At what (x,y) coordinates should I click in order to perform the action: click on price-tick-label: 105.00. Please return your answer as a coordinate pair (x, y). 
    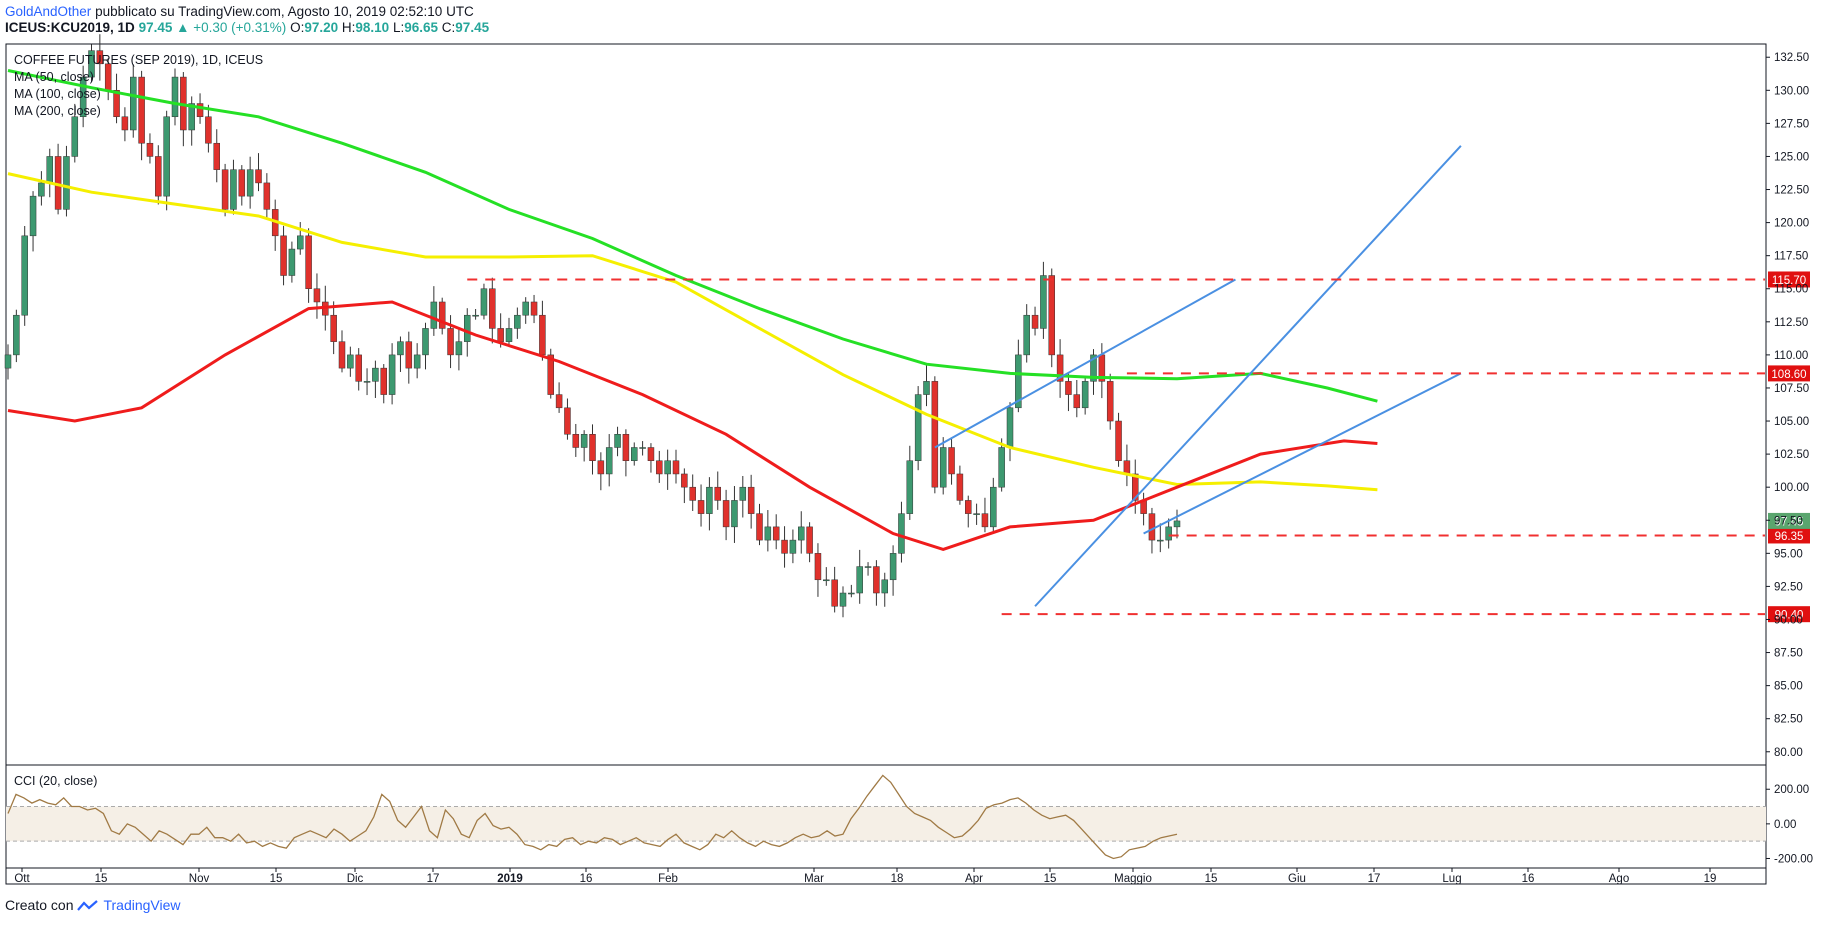
    Looking at the image, I should click on (1791, 422).